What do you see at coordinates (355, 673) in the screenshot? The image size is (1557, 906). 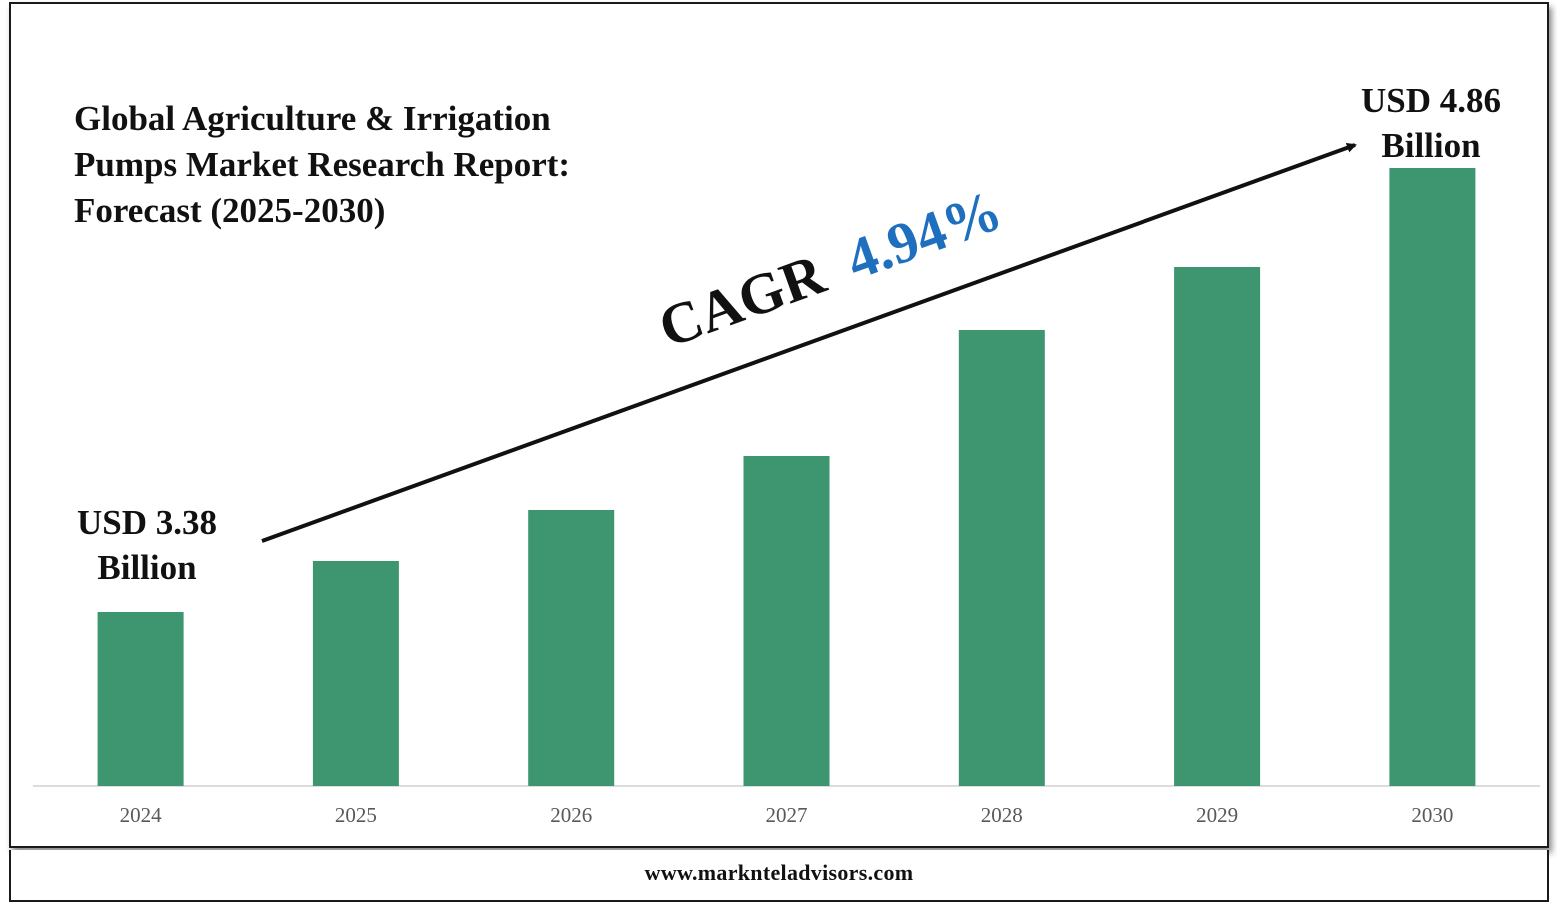 I see `bar-2025` at bounding box center [355, 673].